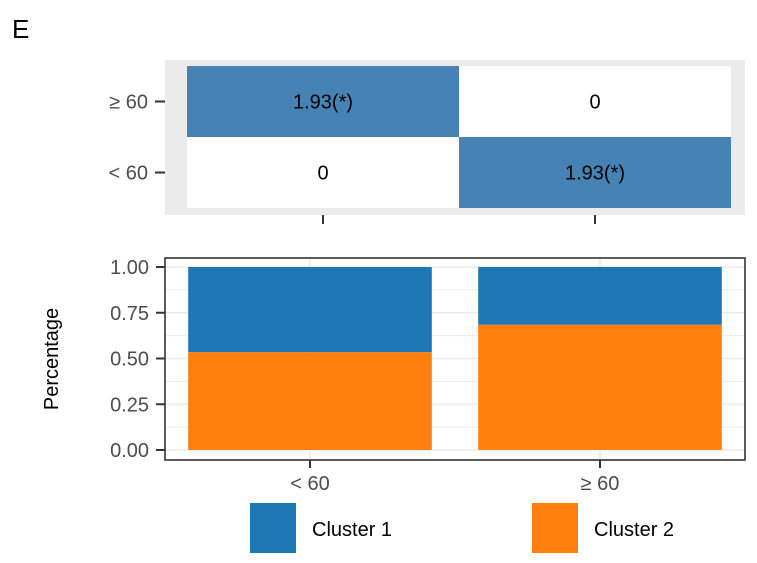  I want to click on heatmap-y-tick-label: ≥ 60, so click(128, 103).